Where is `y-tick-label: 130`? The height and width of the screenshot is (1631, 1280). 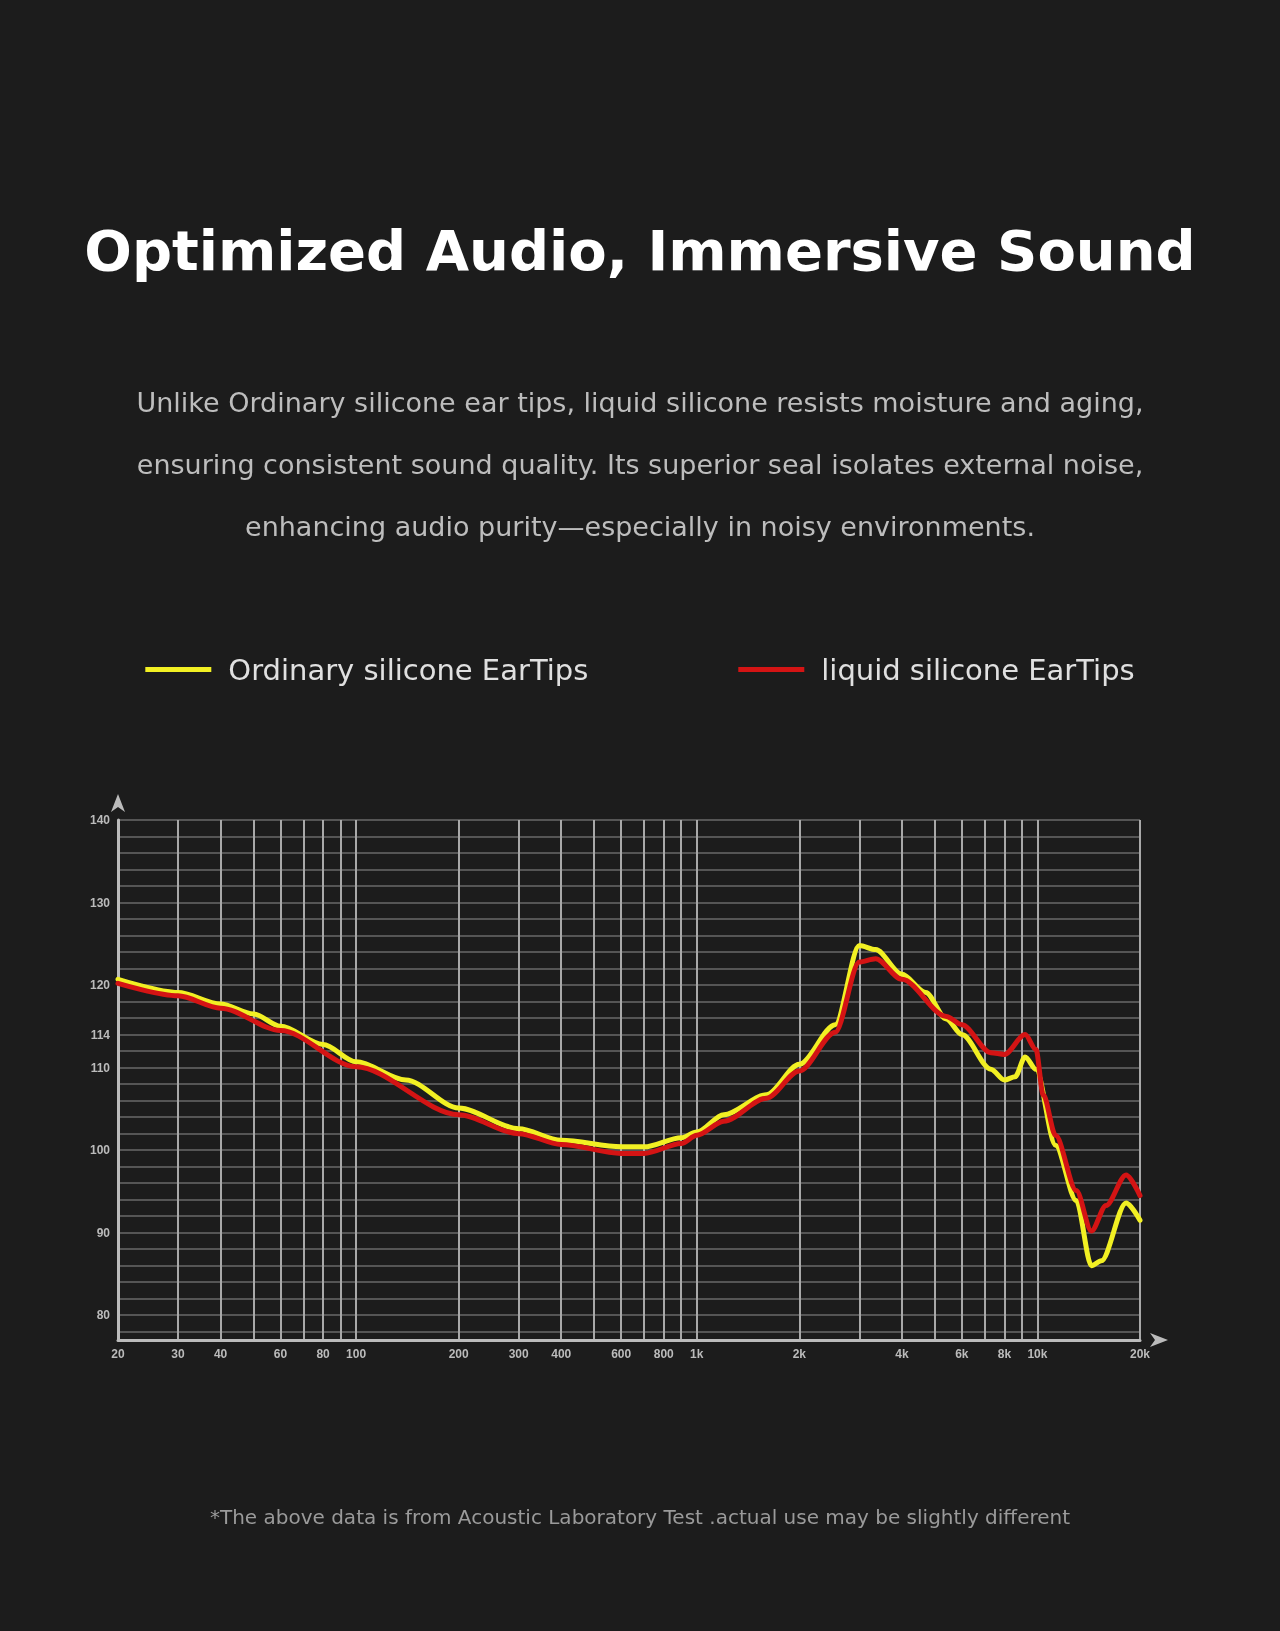 y-tick-label: 130 is located at coordinates (100, 902).